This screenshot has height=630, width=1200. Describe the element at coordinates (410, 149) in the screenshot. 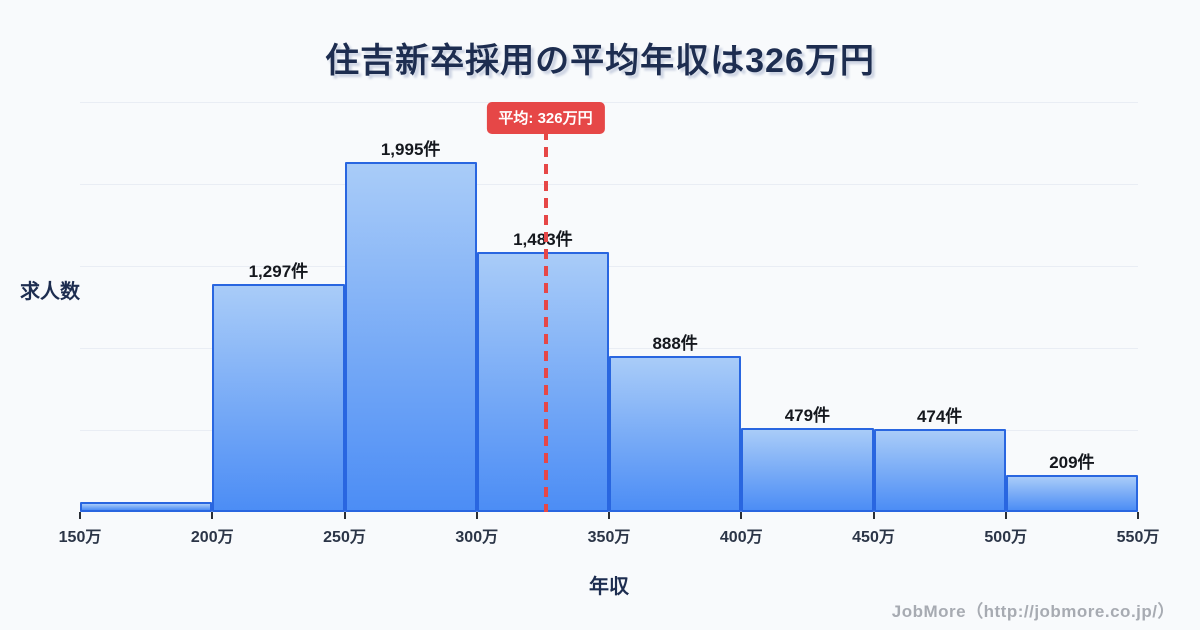

I see `bar-value-label: 1,995件` at that location.